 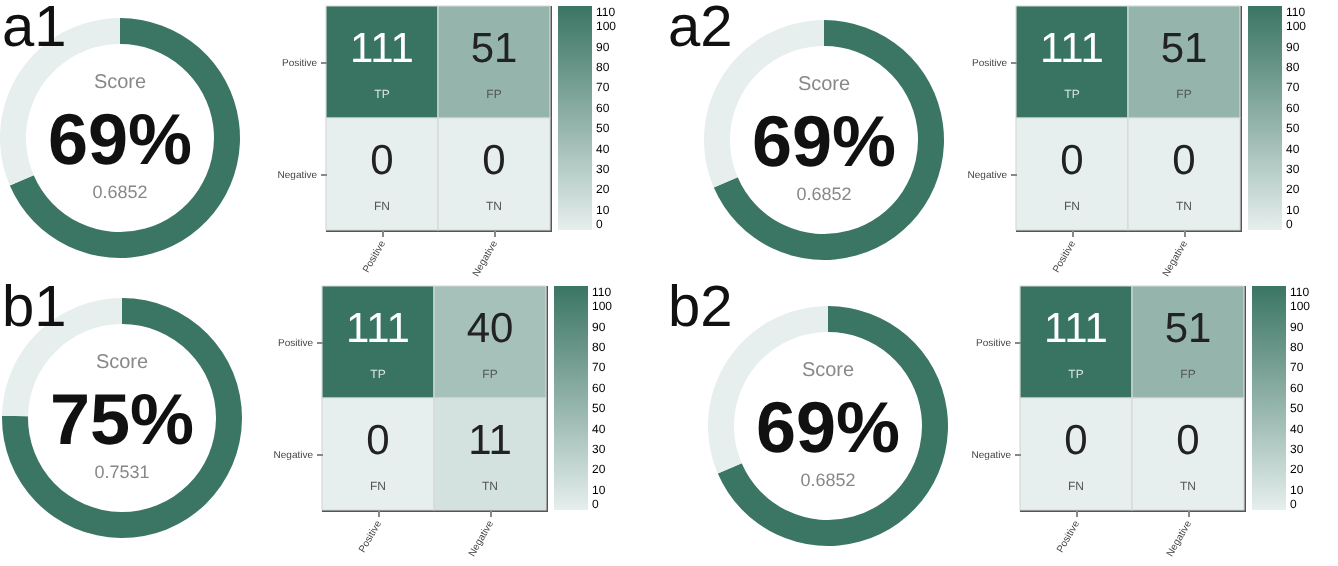 What do you see at coordinates (34, 308) in the screenshot?
I see `chart-title: b1` at bounding box center [34, 308].